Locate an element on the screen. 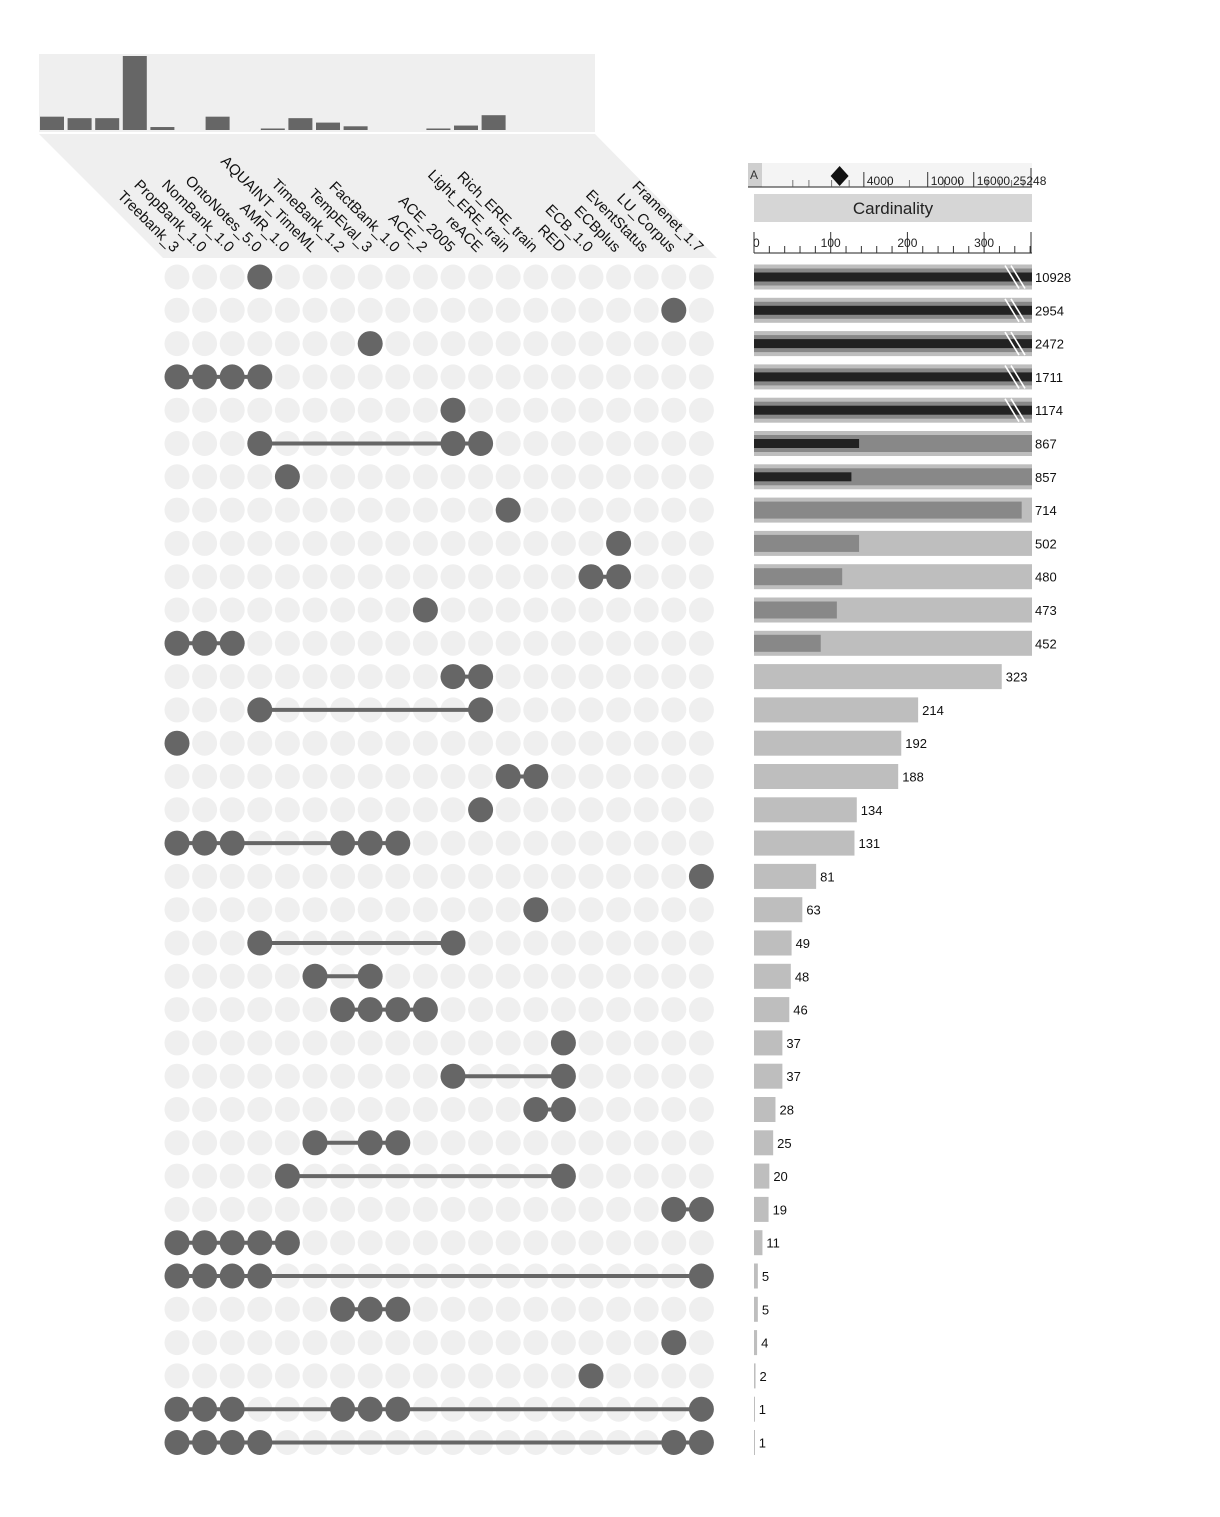 The image size is (1220, 1517). cardinality-bar: 502 is located at coordinates (905, 543).